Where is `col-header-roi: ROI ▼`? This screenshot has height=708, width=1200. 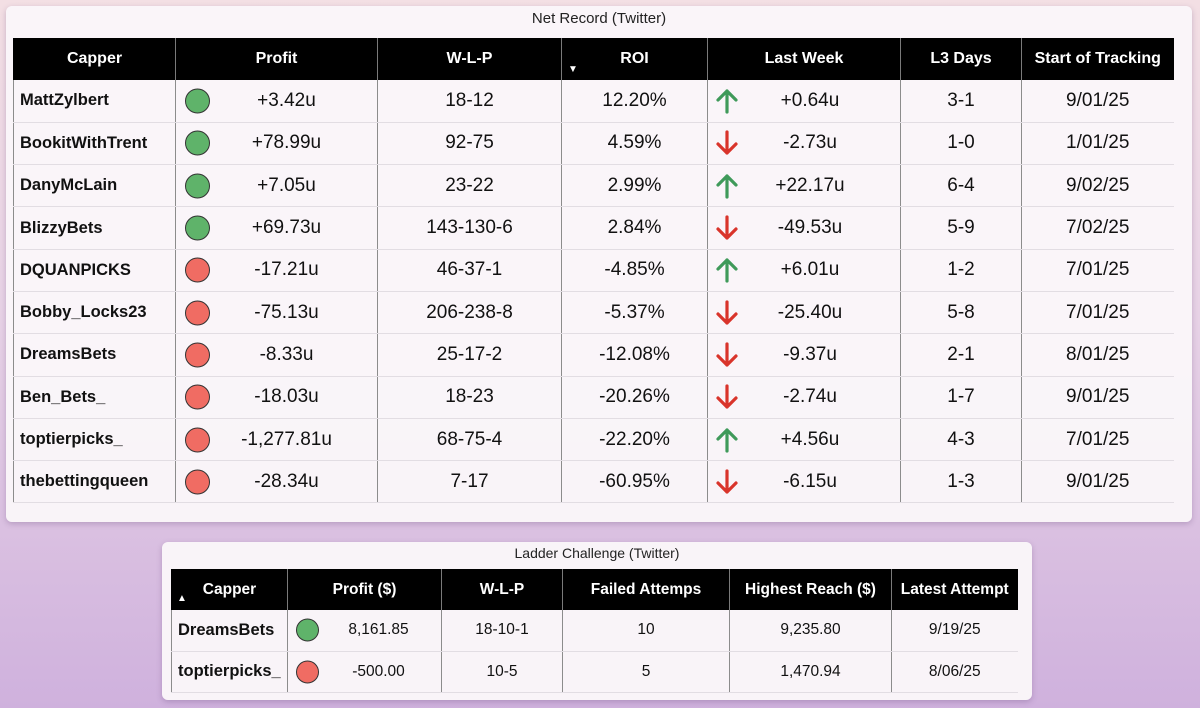 col-header-roi: ROI ▼ is located at coordinates (634, 59).